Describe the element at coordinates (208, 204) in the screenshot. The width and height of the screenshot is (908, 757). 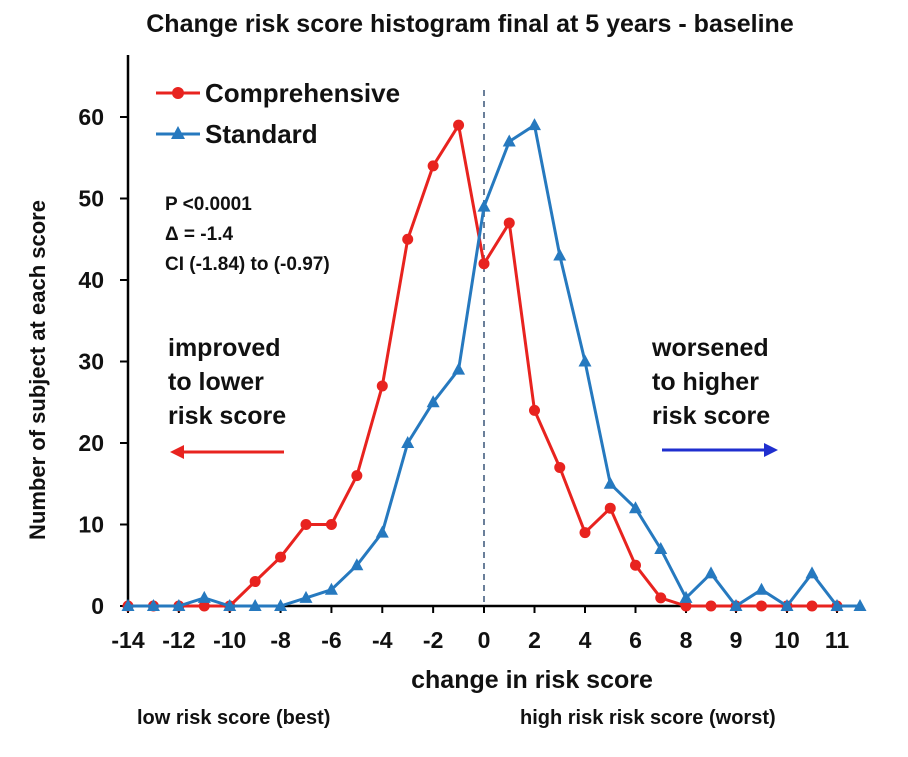
I see `stat-p-value: P <0.0001` at that location.